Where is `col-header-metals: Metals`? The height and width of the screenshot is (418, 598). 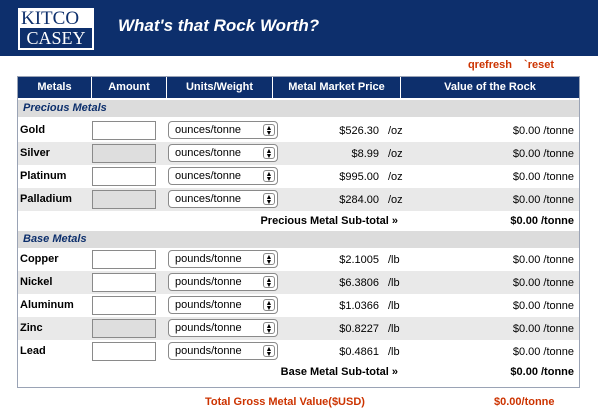 col-header-metals: Metals is located at coordinates (55, 87).